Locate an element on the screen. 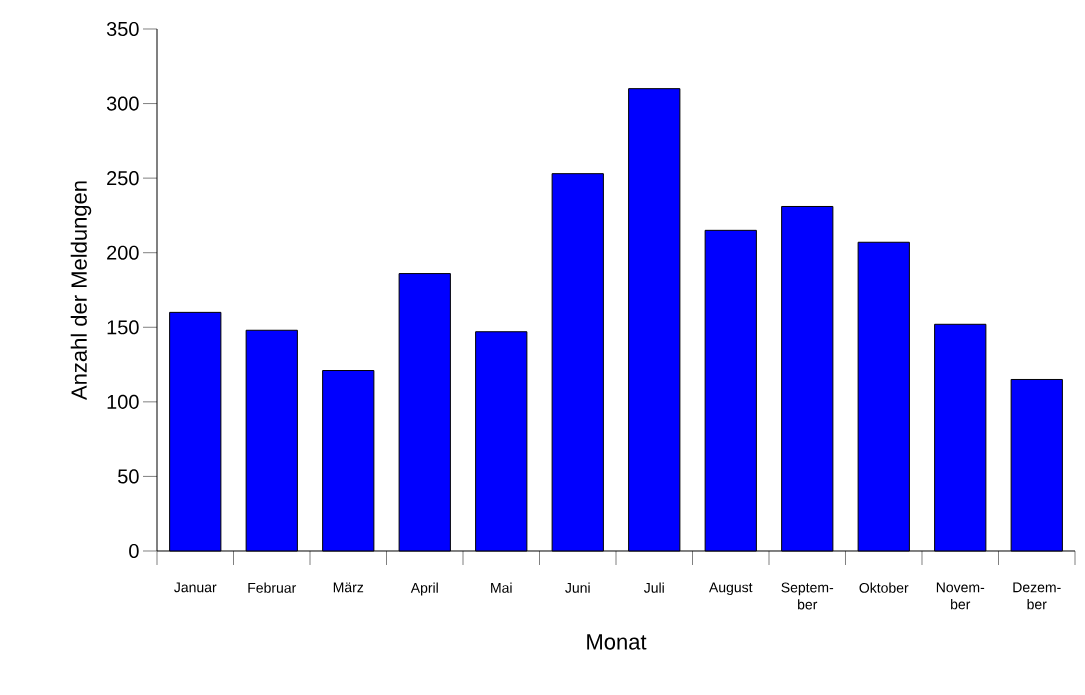 Image resolution: width=1085 pixels, height=695 pixels. x-tick-label: Novem- ber is located at coordinates (960, 596).